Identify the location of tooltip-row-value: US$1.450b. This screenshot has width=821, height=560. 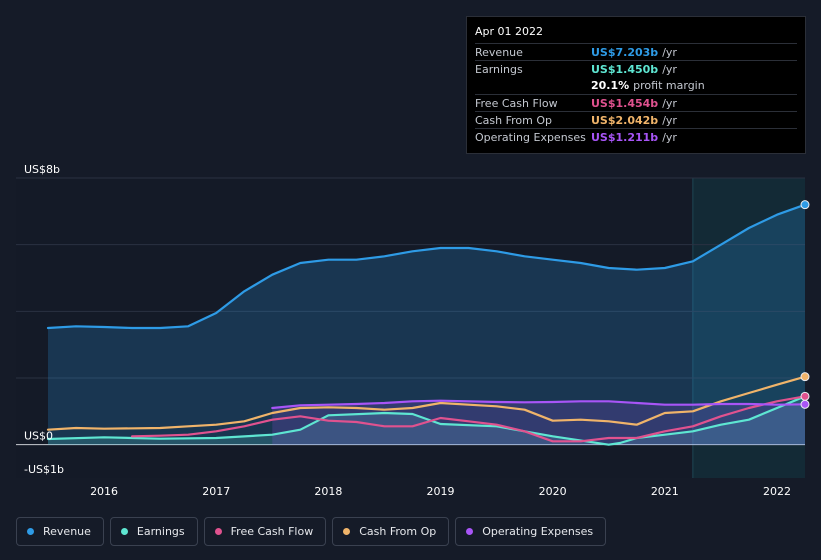
(625, 69).